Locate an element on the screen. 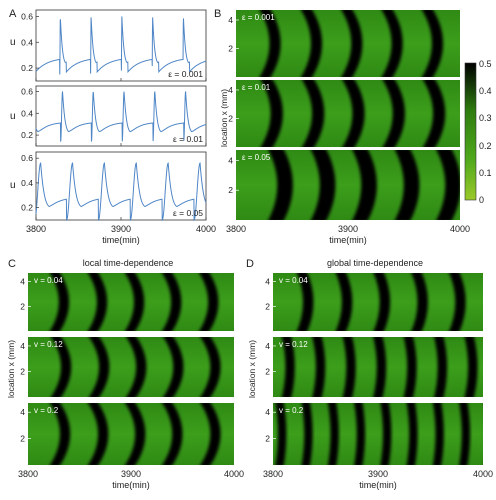 Image resolution: width=496 pixels, height=500 pixels. panel-a-plot-eps-0001: 0.2 0.4 0.6 ε = 0.001 is located at coordinates (114, 45).